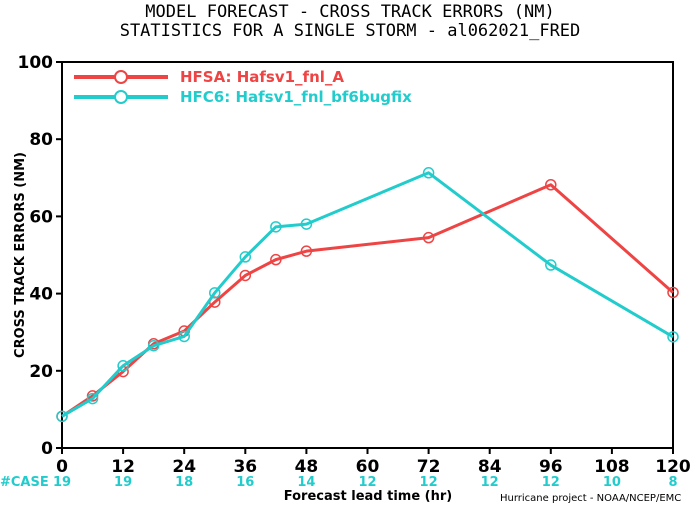 Image resolution: width=700 pixels, height=506 pixels. Describe the element at coordinates (551, 467) in the screenshot. I see `x-tick-label: 96` at that location.